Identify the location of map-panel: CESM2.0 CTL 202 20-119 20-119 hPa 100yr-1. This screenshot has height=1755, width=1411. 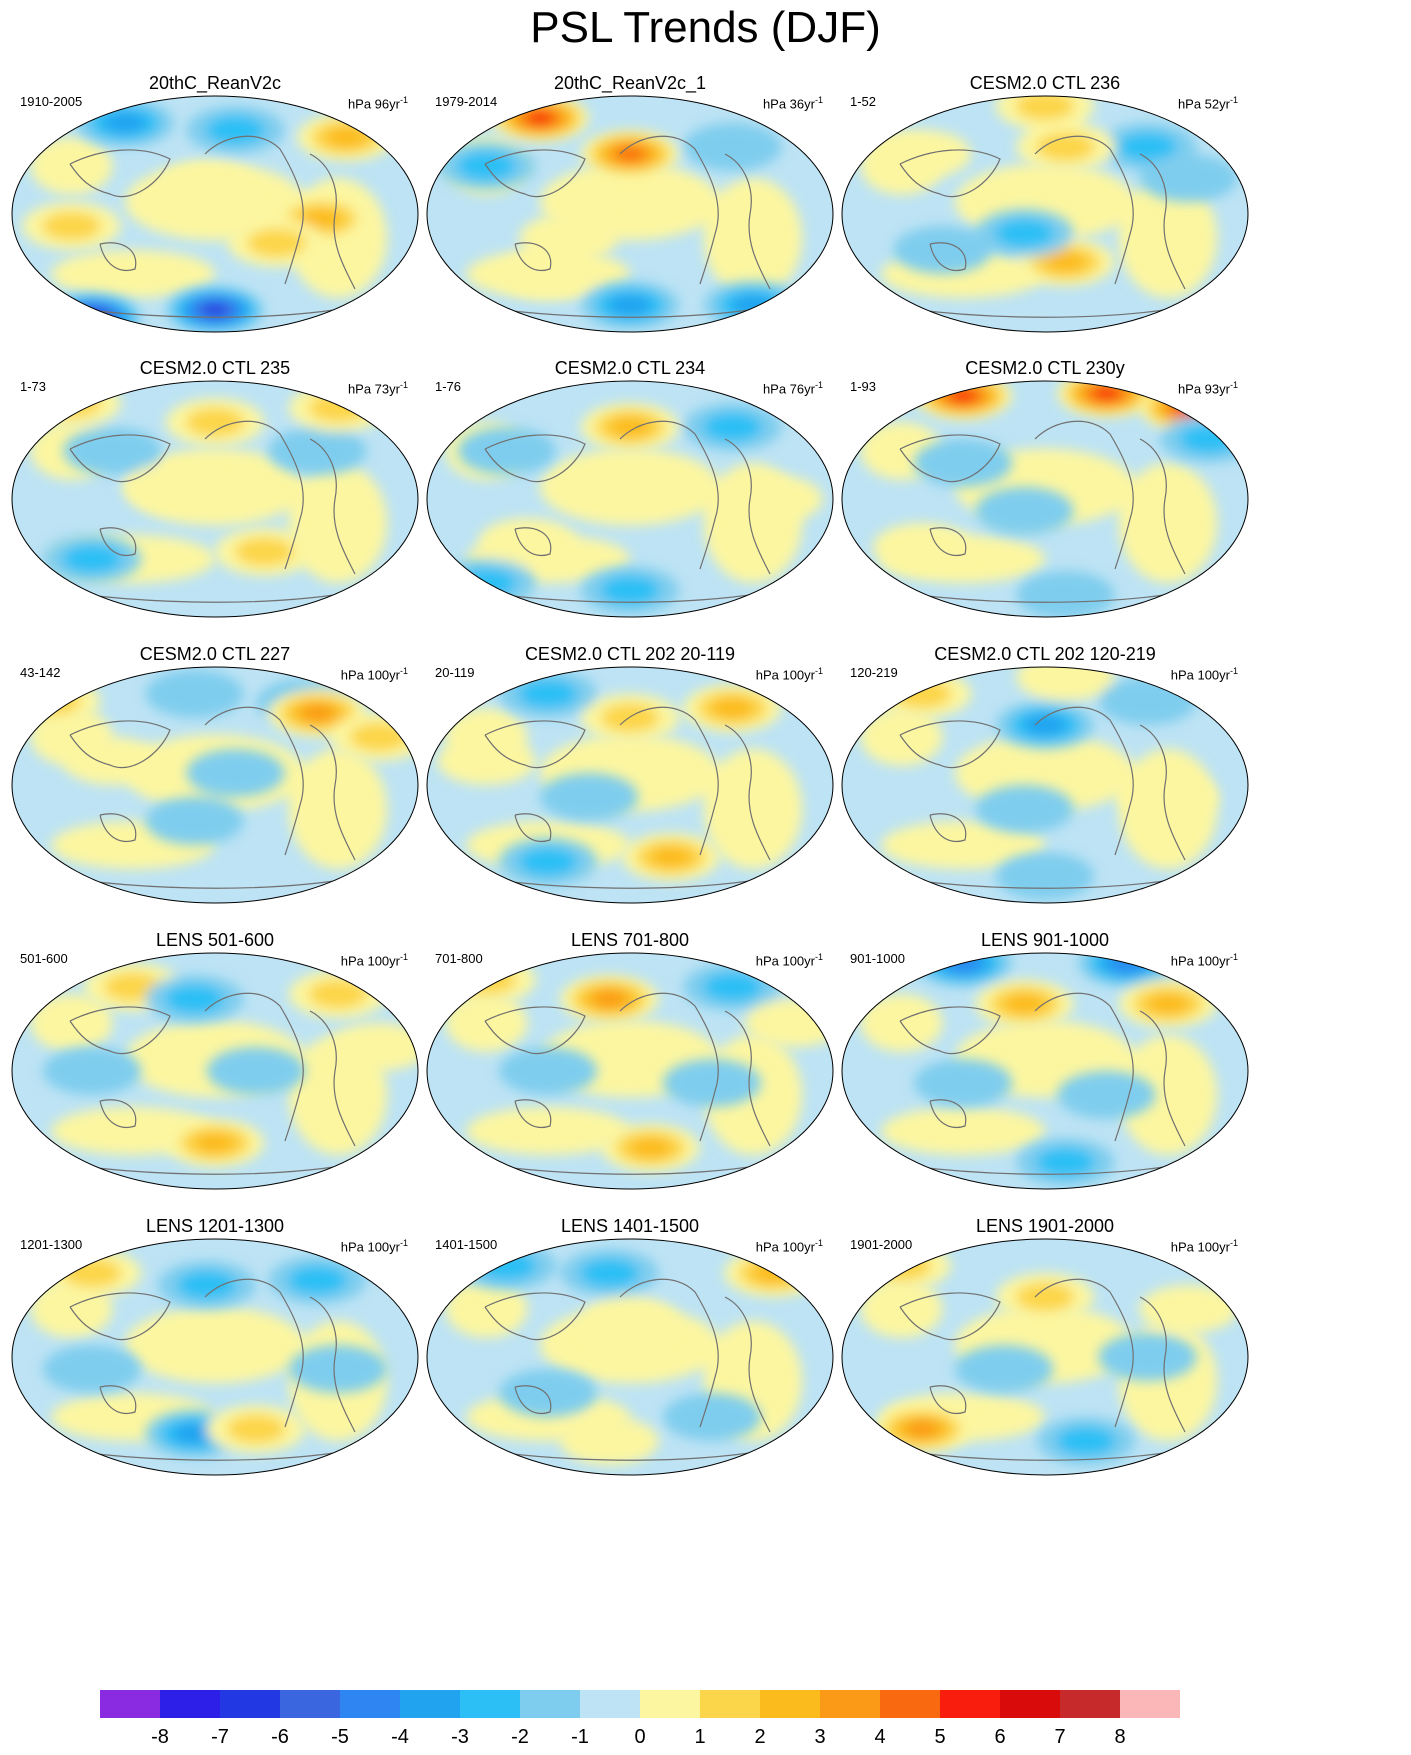
(630, 803).